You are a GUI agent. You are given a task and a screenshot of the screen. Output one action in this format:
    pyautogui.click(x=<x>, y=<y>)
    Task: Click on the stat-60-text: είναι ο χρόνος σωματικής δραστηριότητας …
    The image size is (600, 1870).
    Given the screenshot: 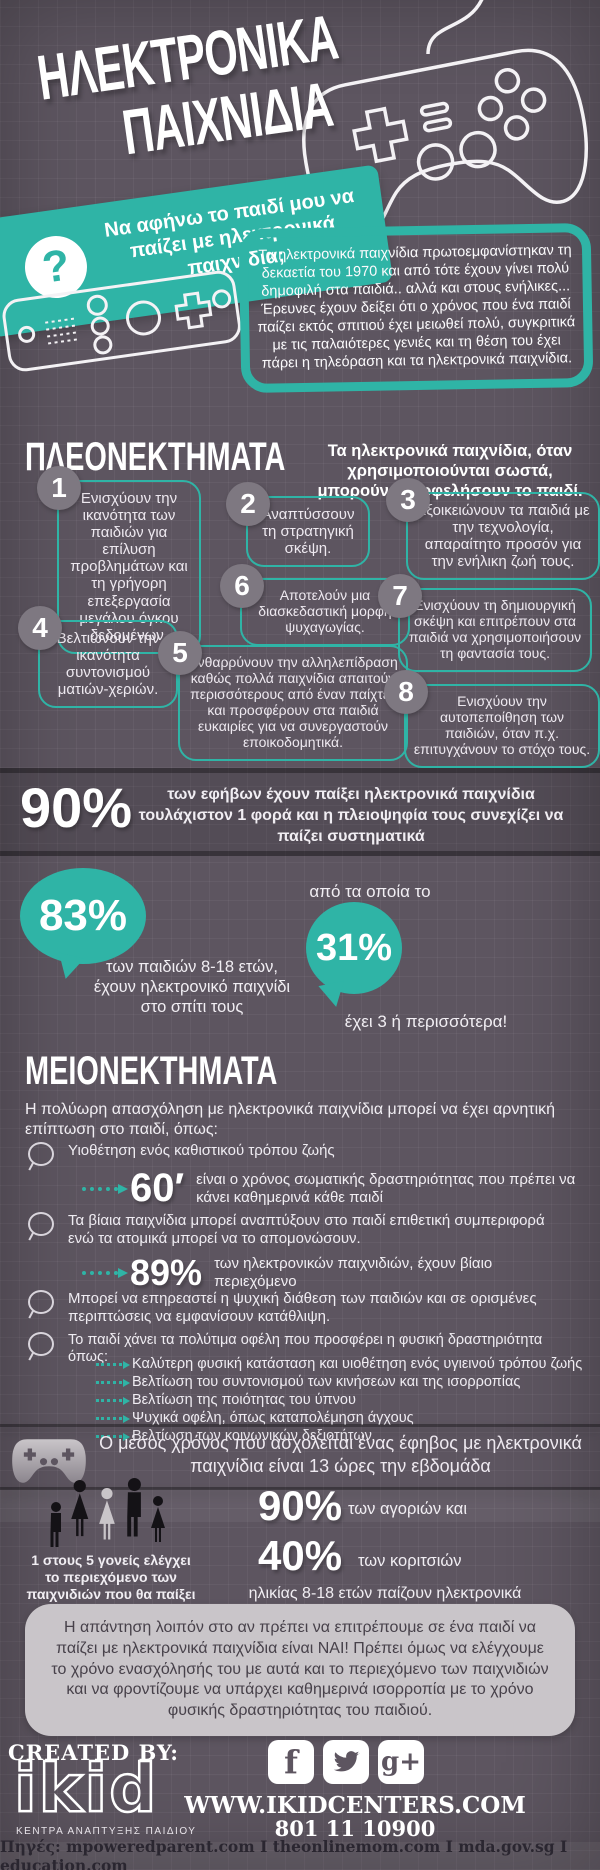 What is the action you would take?
    pyautogui.click(x=386, y=1188)
    